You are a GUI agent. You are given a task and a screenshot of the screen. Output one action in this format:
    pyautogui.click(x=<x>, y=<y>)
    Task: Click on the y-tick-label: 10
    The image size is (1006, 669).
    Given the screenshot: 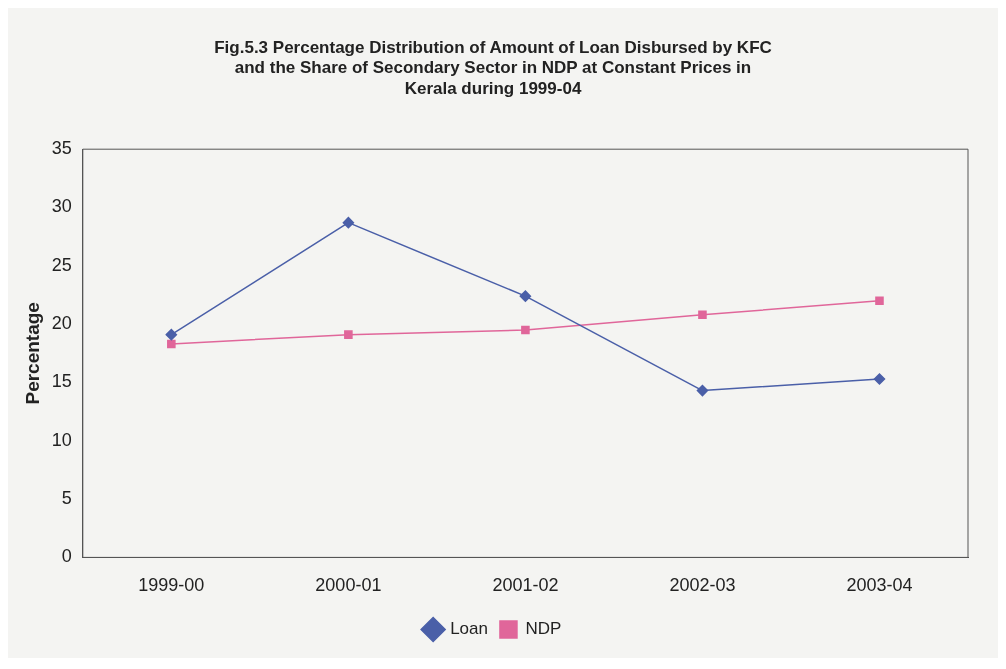 What is the action you would take?
    pyautogui.click(x=61, y=439)
    